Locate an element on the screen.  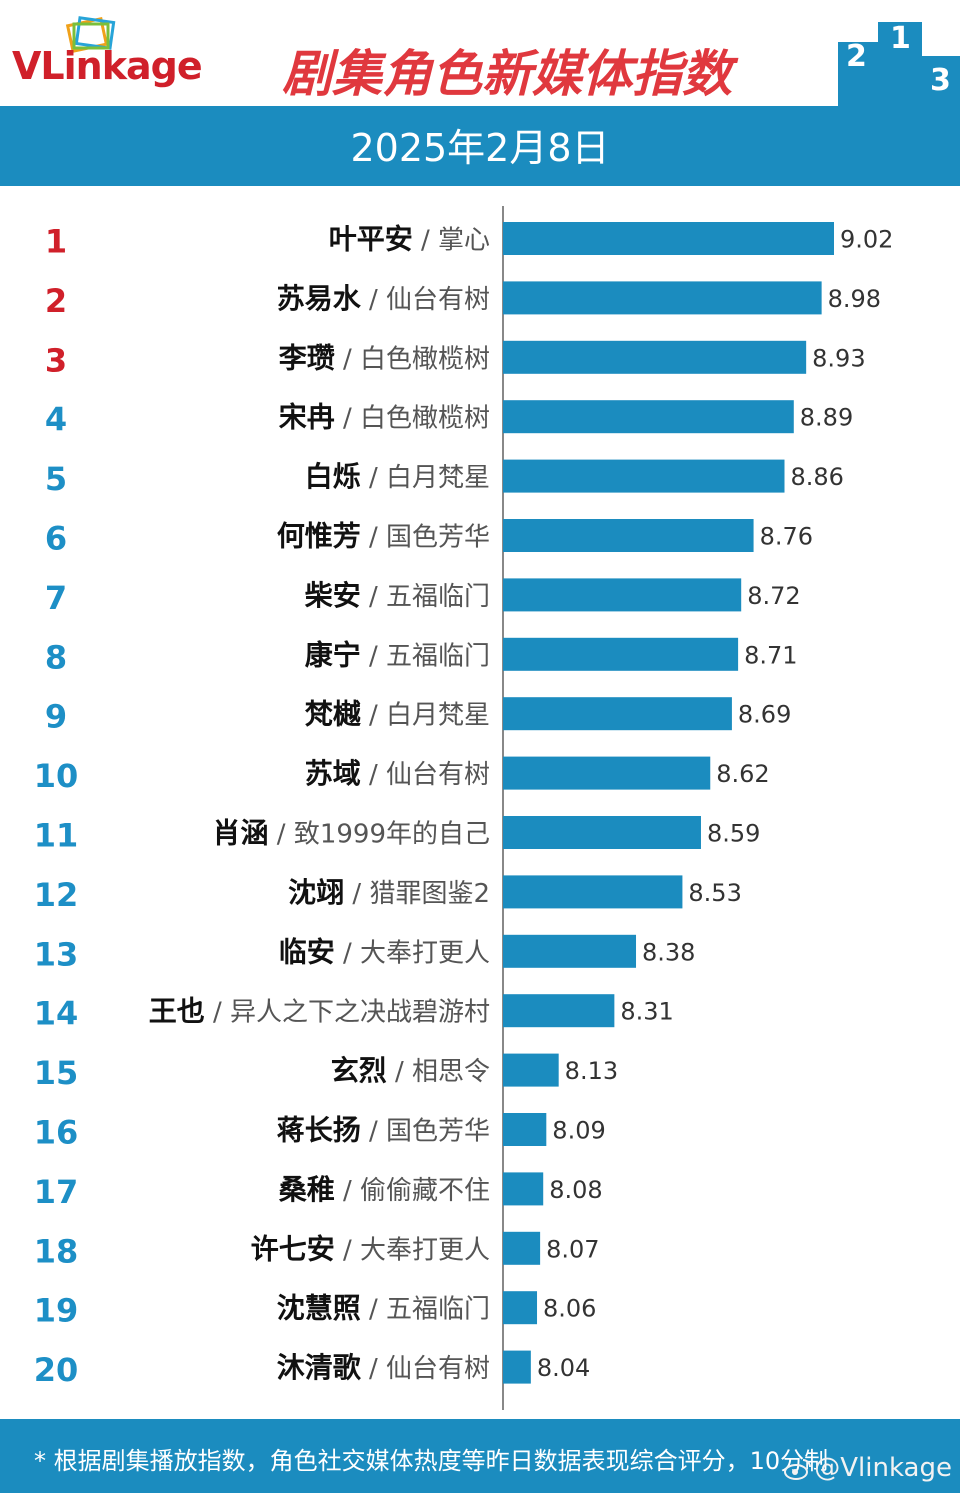
date-band: 2025年2月8日 is located at coordinates (480, 146).